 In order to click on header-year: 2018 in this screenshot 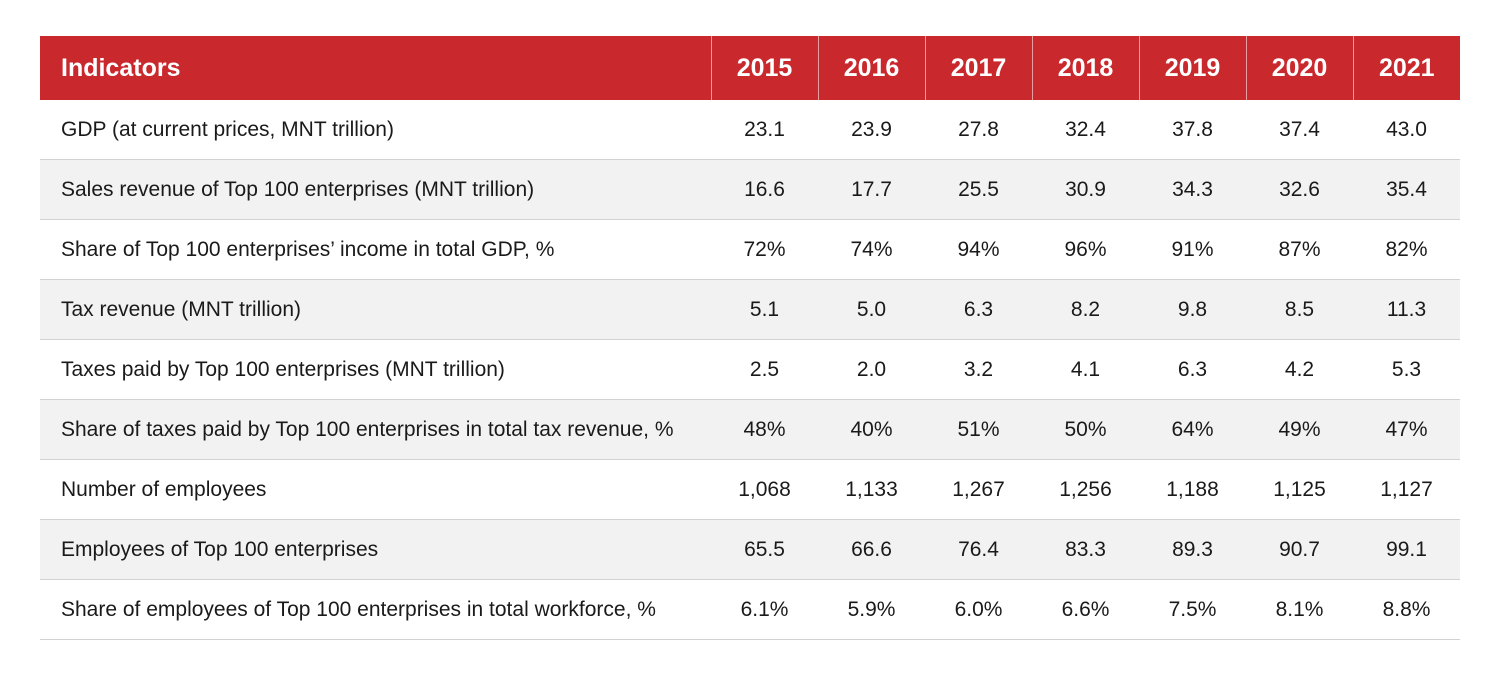, I will do `click(1085, 68)`.